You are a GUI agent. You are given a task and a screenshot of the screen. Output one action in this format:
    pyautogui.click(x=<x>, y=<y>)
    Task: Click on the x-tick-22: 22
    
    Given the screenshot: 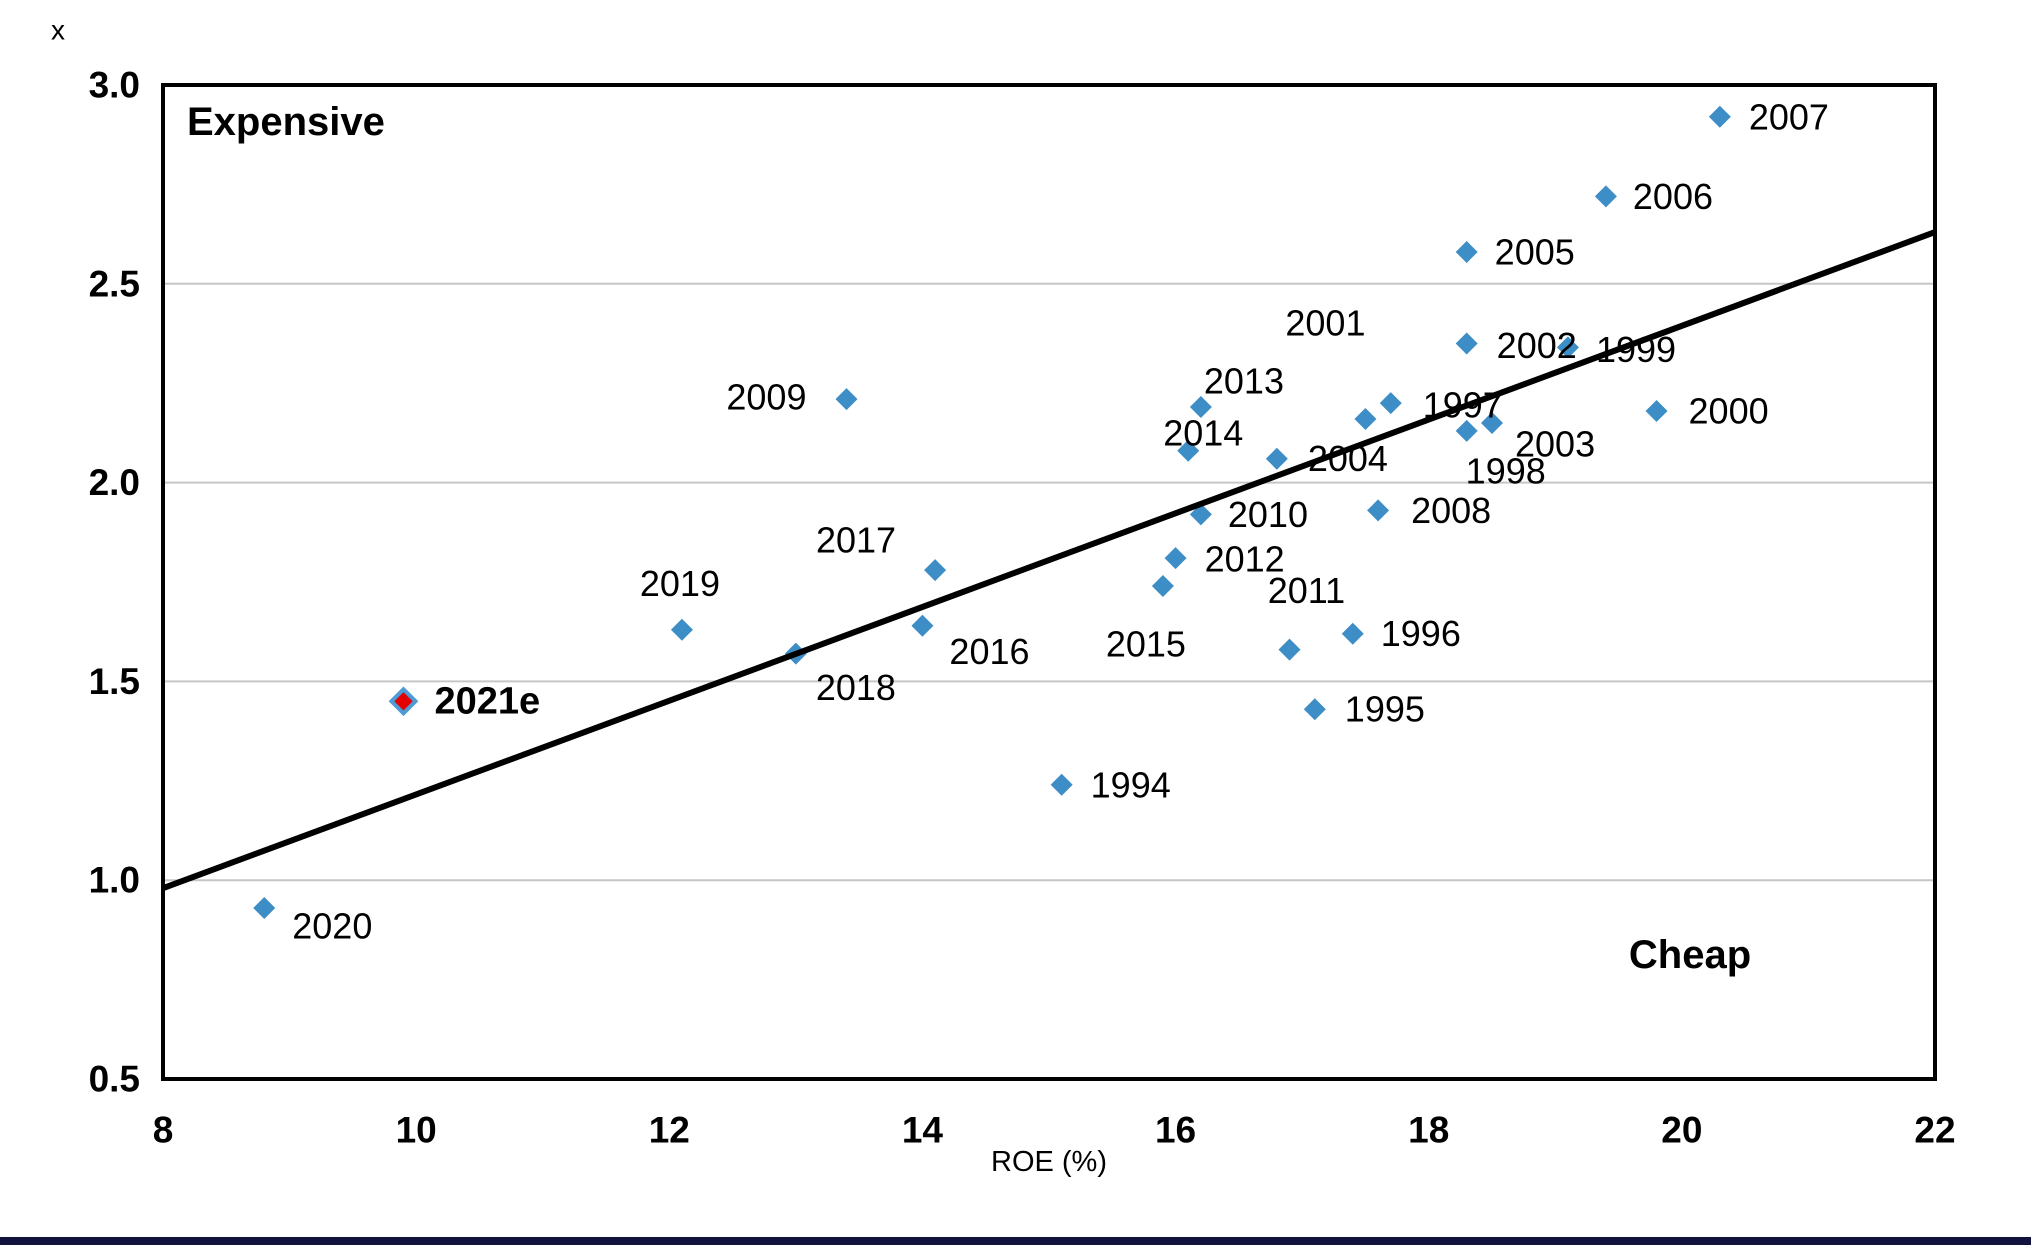 What is the action you would take?
    pyautogui.click(x=1934, y=1130)
    